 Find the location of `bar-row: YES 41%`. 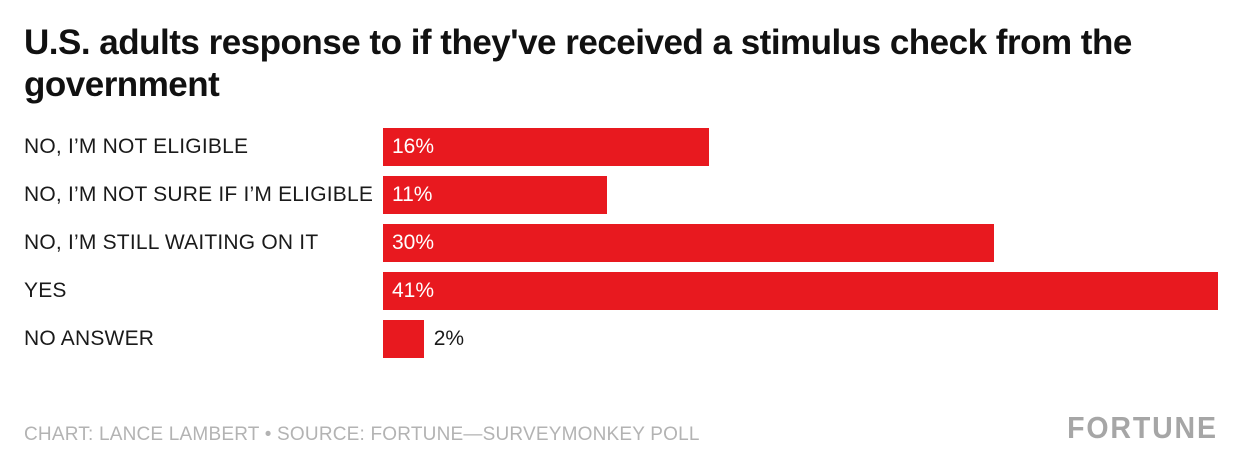

bar-row: YES 41% is located at coordinates (621, 291).